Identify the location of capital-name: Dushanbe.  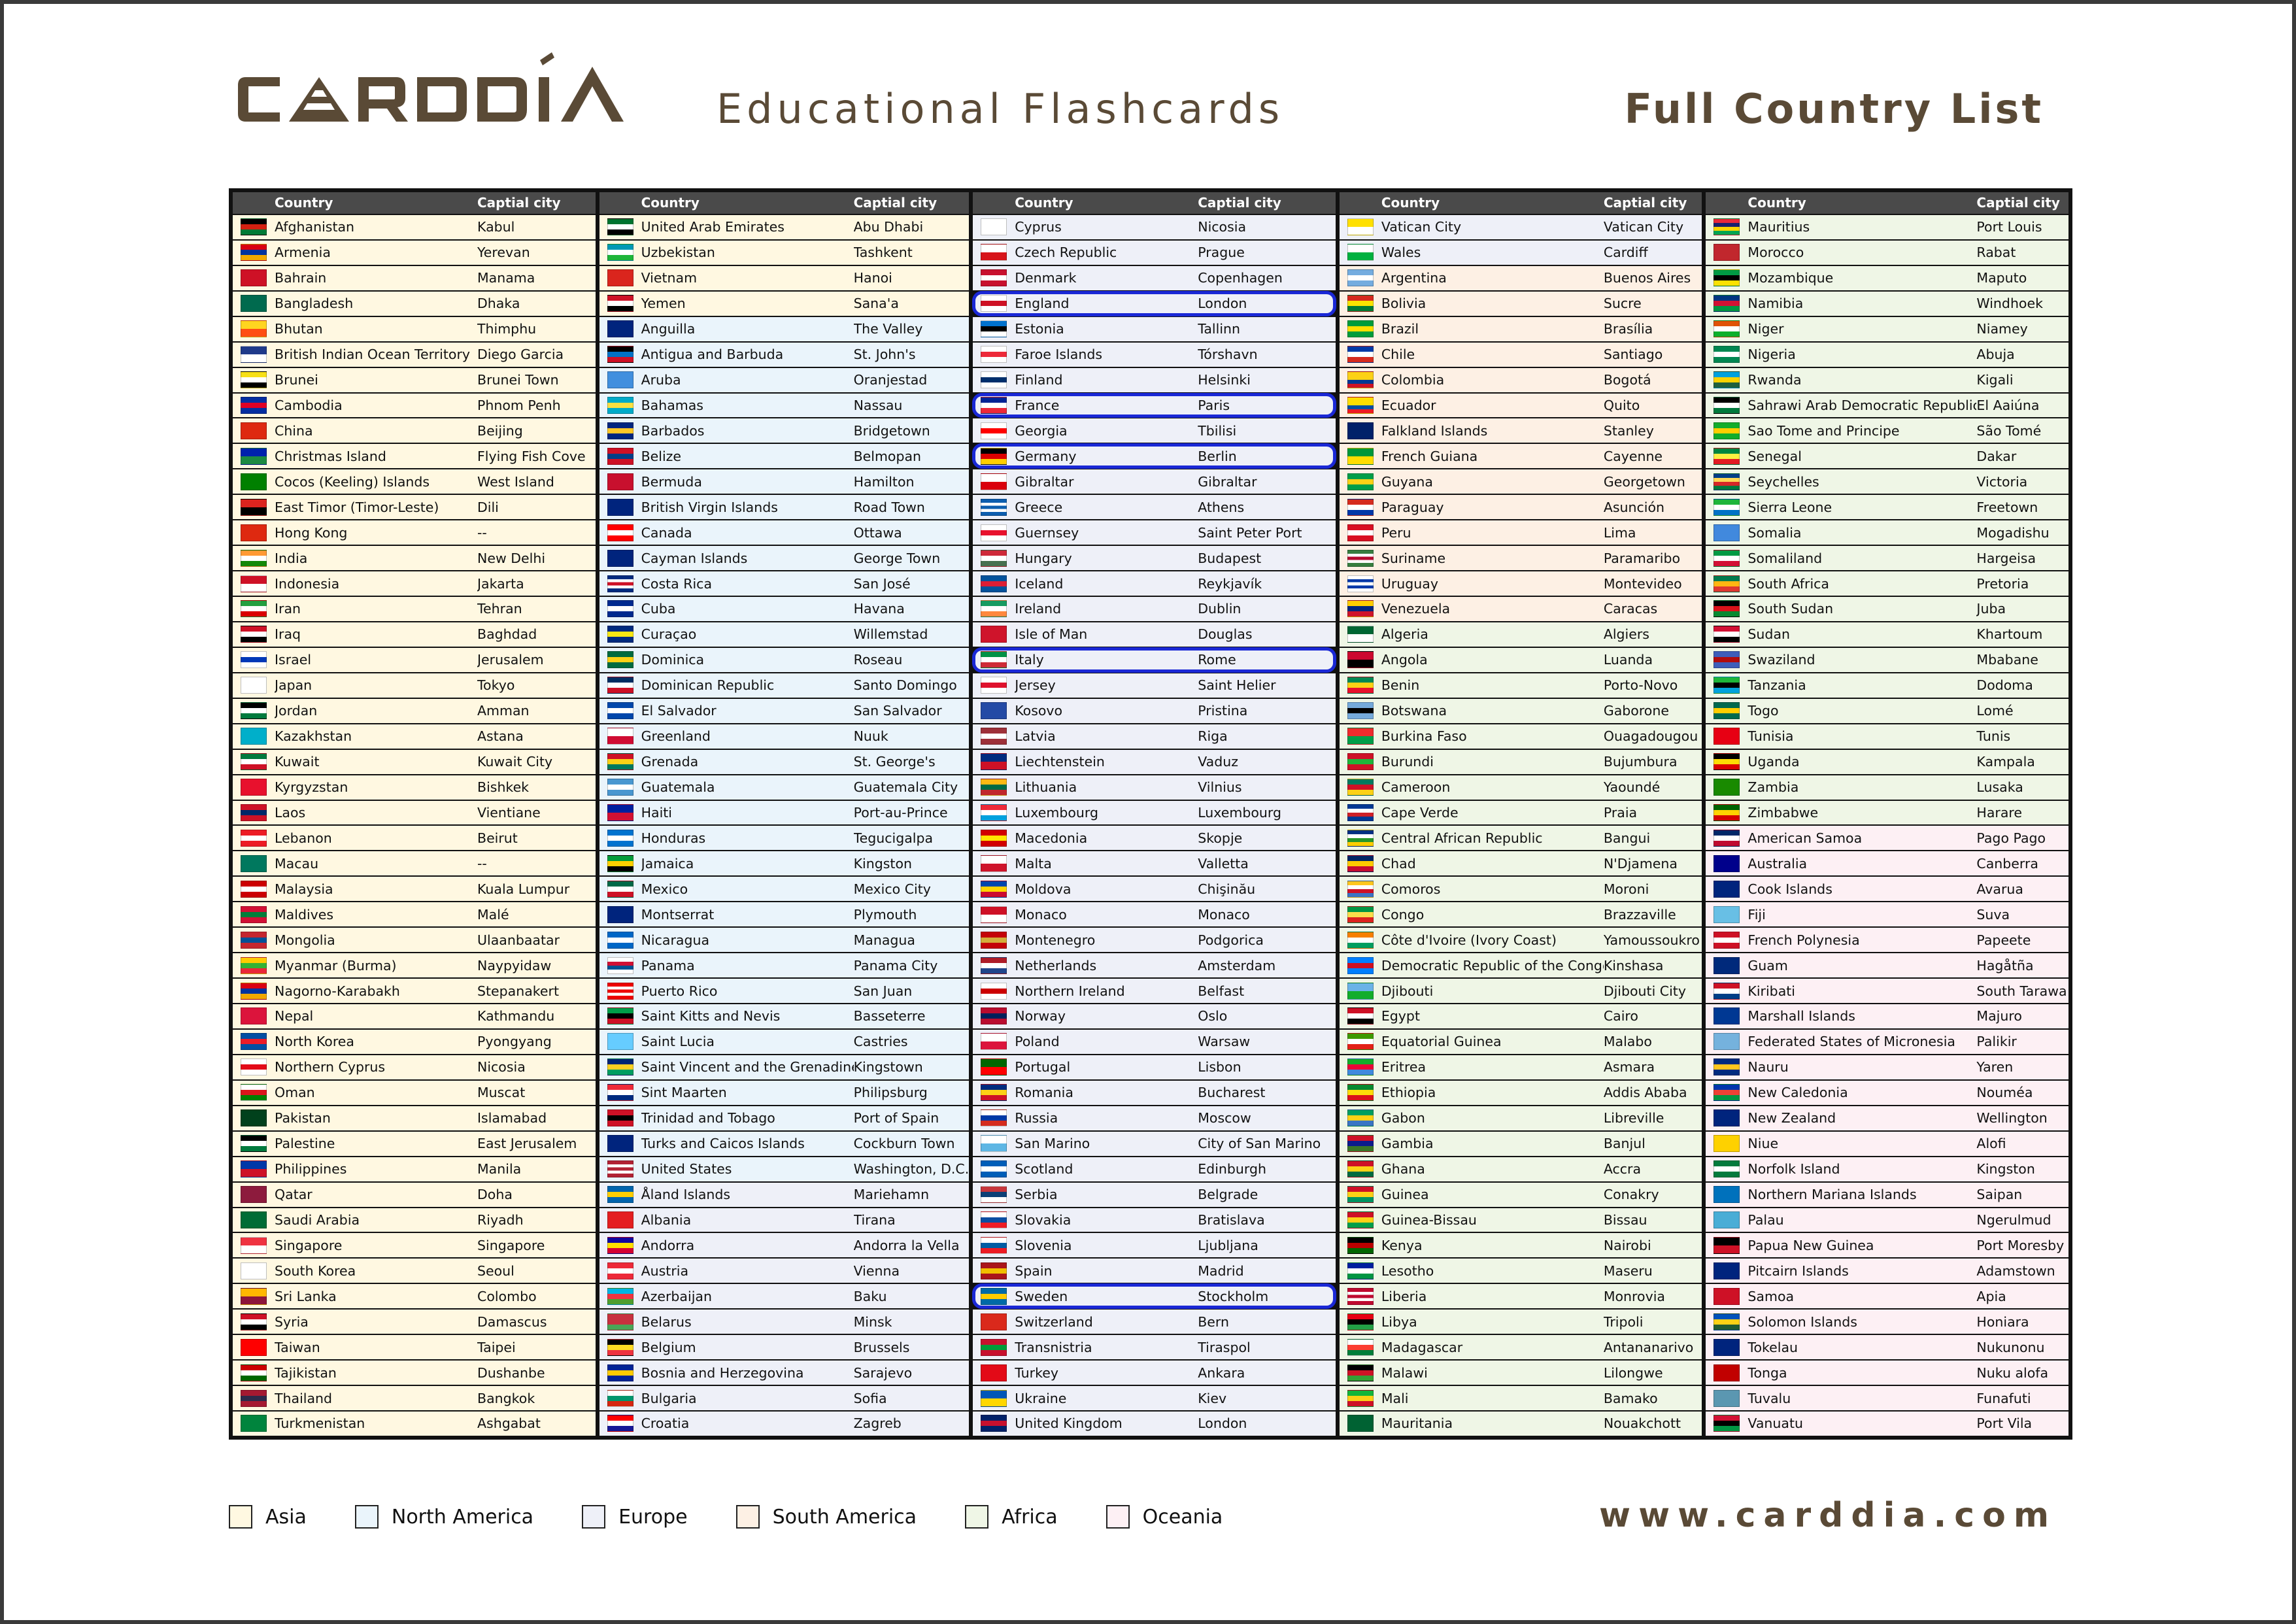
(511, 1373).